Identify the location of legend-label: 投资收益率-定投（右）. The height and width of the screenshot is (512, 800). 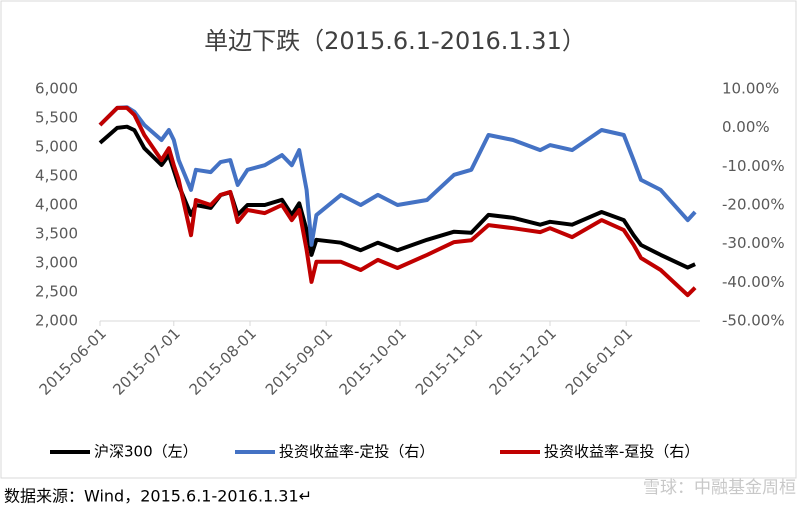
(356, 452).